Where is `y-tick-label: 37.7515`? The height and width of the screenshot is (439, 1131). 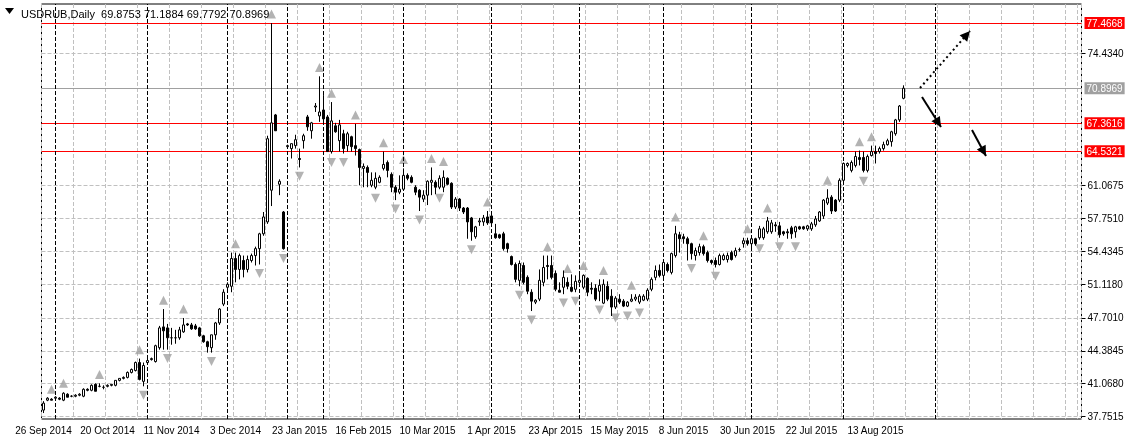
y-tick-label: 37.7515 is located at coordinates (1106, 417).